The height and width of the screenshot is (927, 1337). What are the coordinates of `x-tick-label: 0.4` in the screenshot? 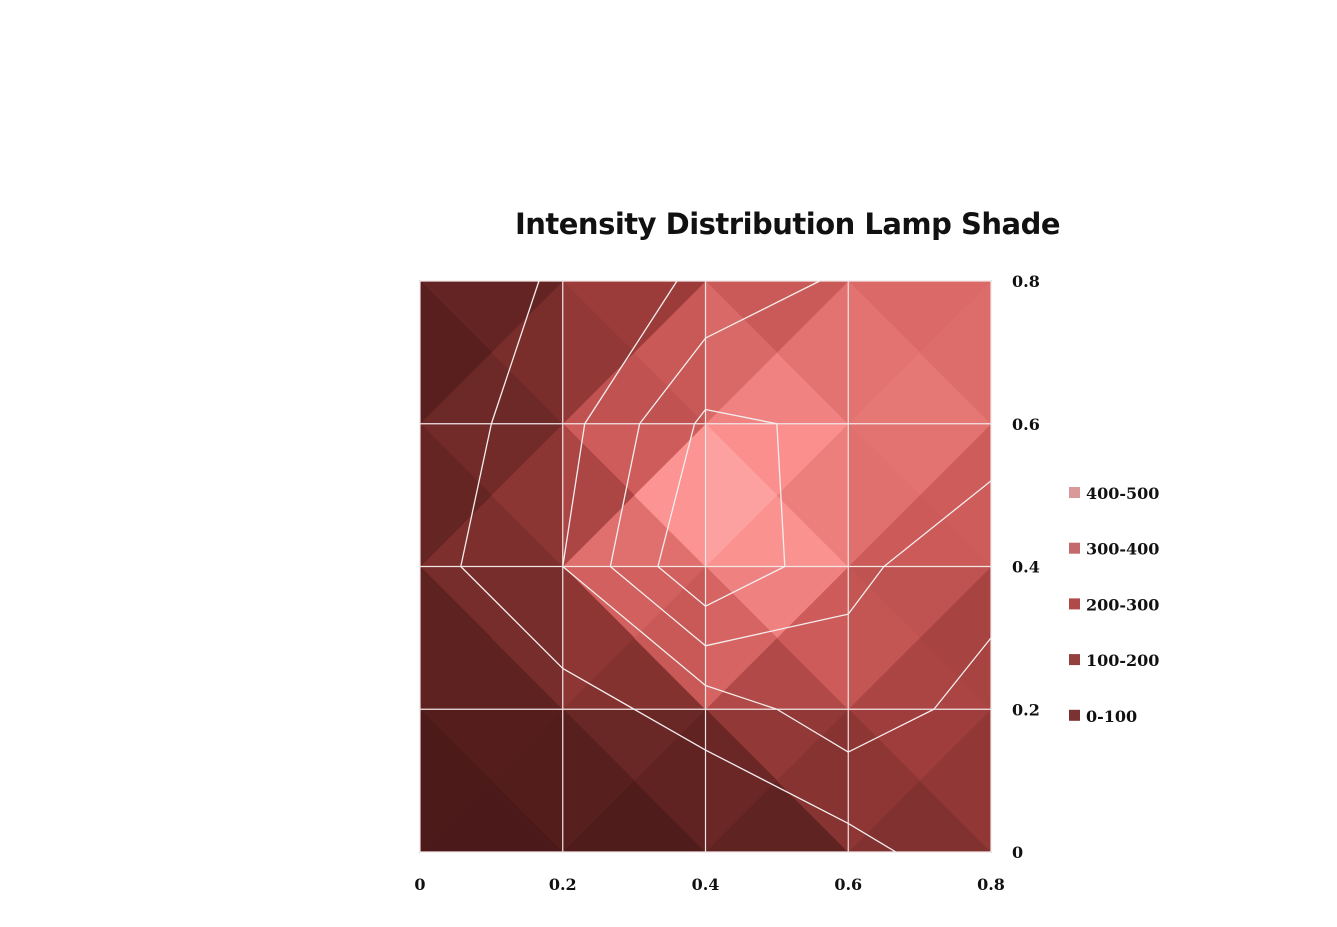 It's located at (706, 884).